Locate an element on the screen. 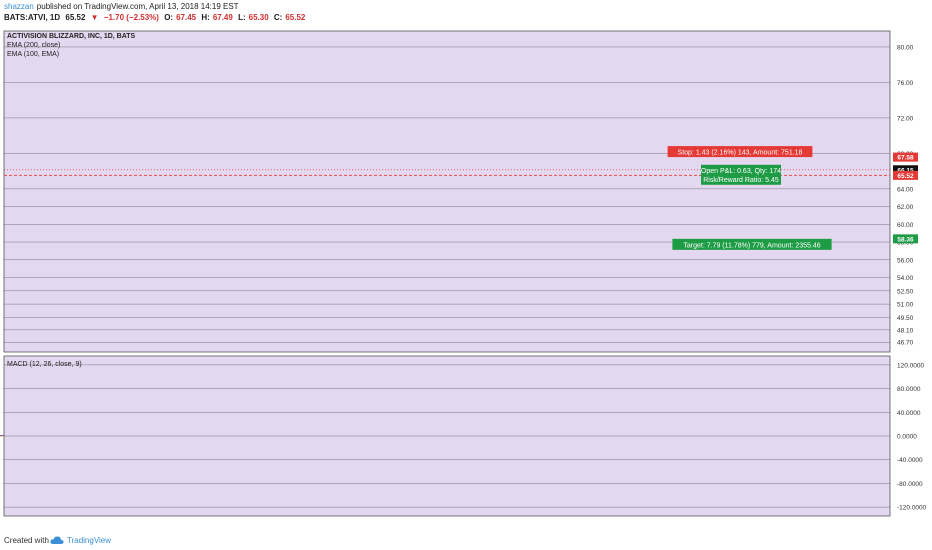 The height and width of the screenshot is (550, 932). open-label: O: is located at coordinates (169, 17).